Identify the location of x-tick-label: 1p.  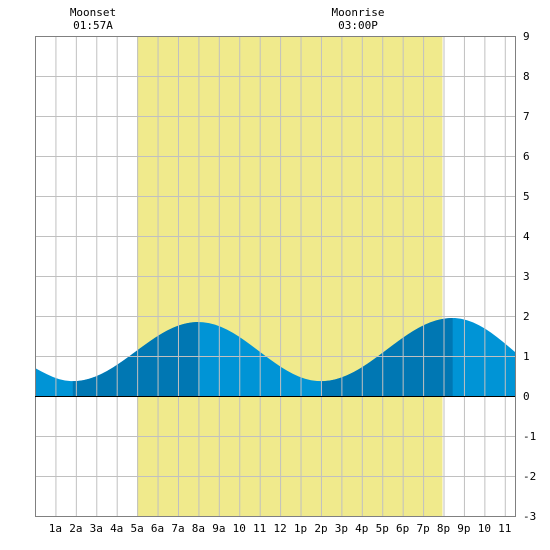
(300, 528).